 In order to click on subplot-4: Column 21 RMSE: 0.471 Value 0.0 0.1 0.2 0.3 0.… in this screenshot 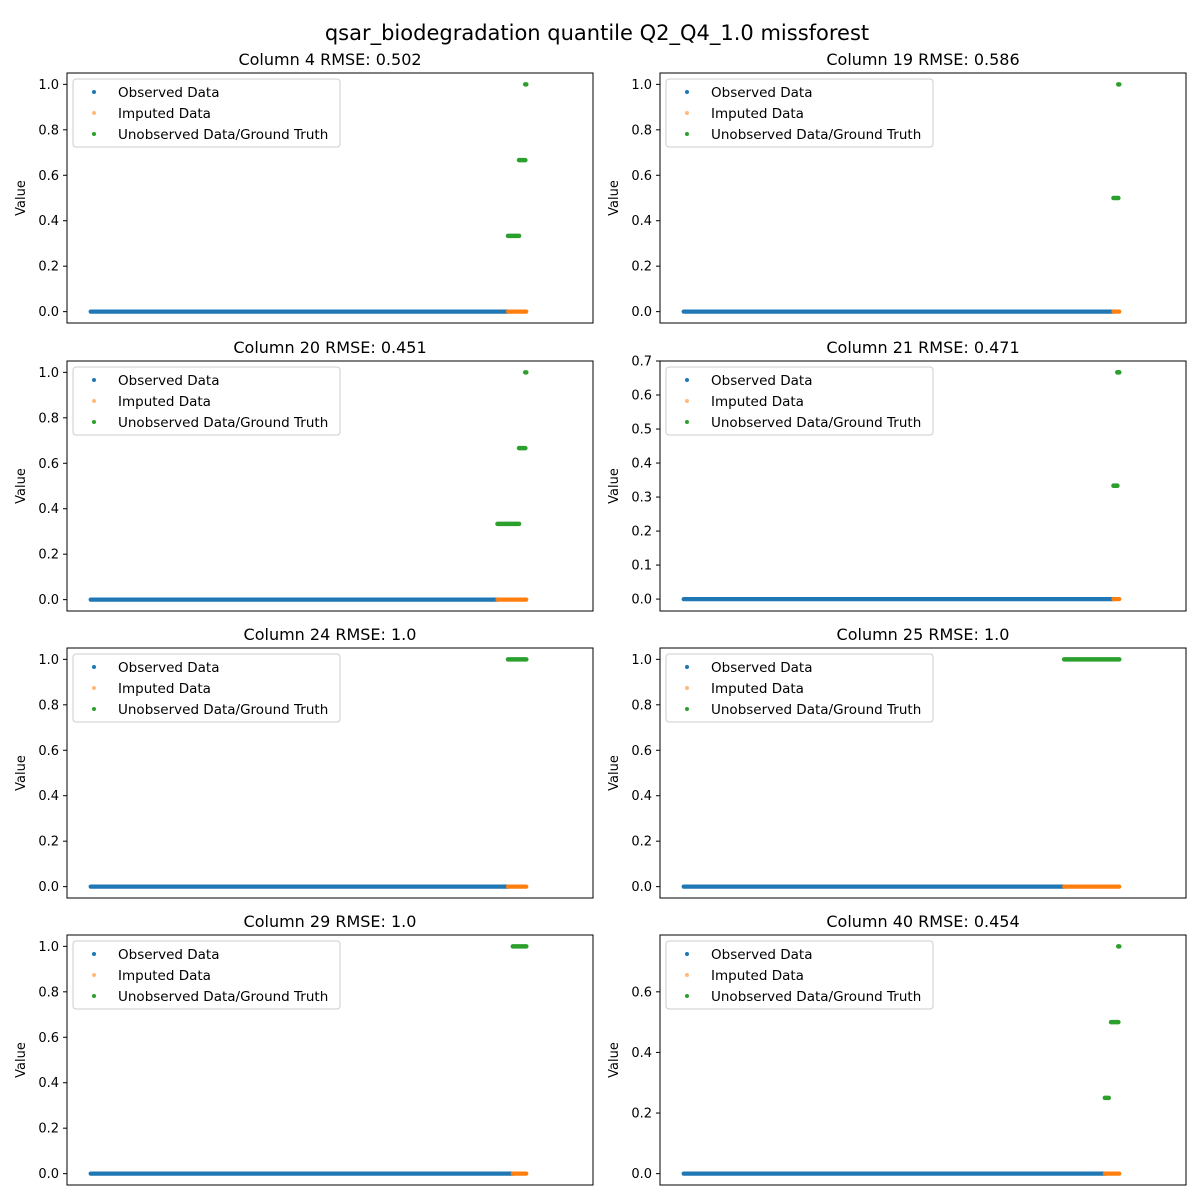, I will do `click(897, 475)`.